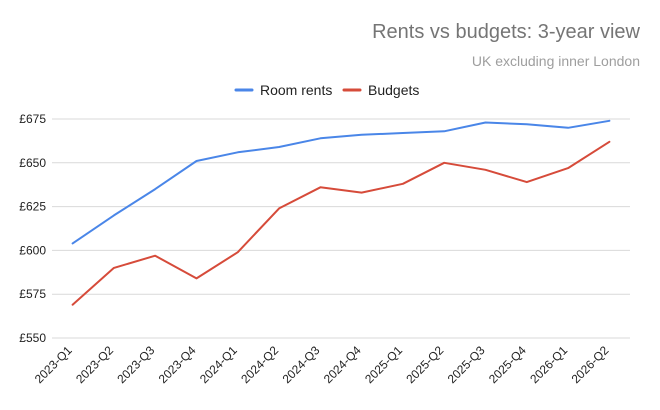 The height and width of the screenshot is (410, 660). Describe the element at coordinates (32, 250) in the screenshot. I see `y-tick-label: £600` at that location.